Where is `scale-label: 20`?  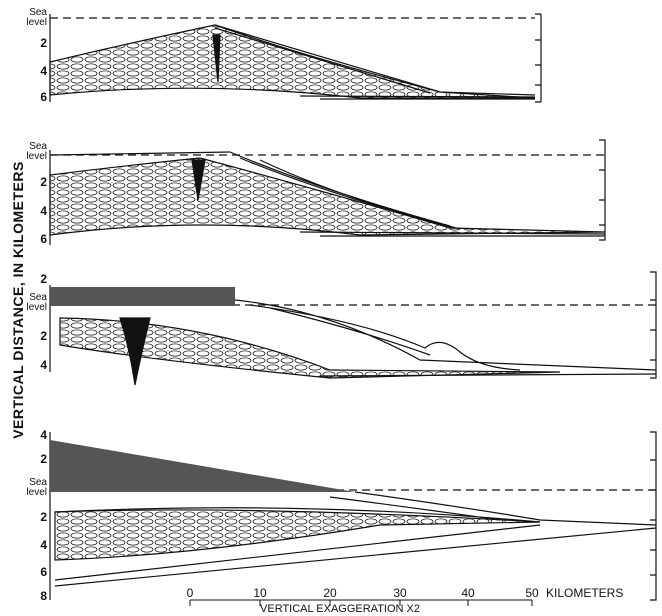 scale-label: 20 is located at coordinates (330, 593).